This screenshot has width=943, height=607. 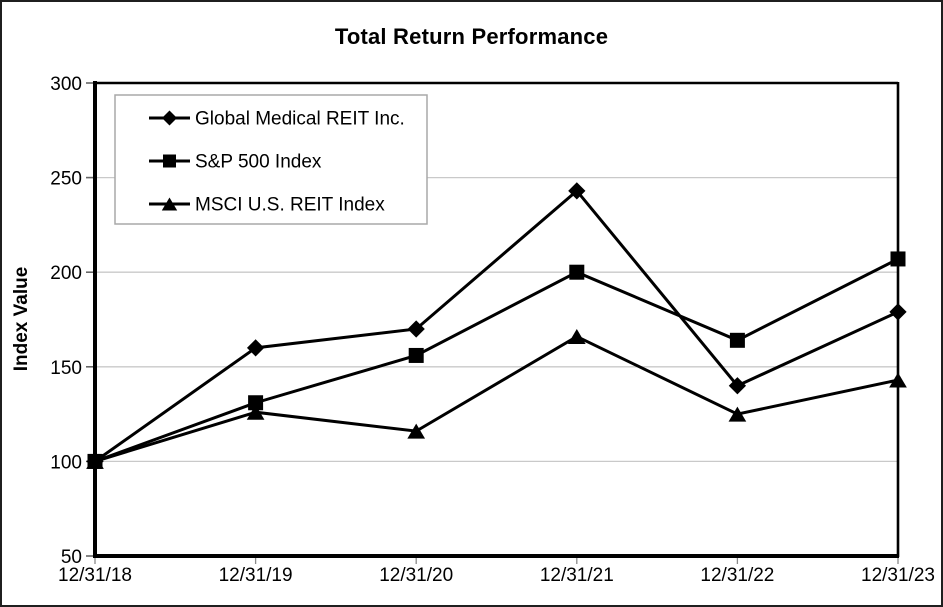 I want to click on x-tick-label: 12/31/22, so click(x=737, y=575).